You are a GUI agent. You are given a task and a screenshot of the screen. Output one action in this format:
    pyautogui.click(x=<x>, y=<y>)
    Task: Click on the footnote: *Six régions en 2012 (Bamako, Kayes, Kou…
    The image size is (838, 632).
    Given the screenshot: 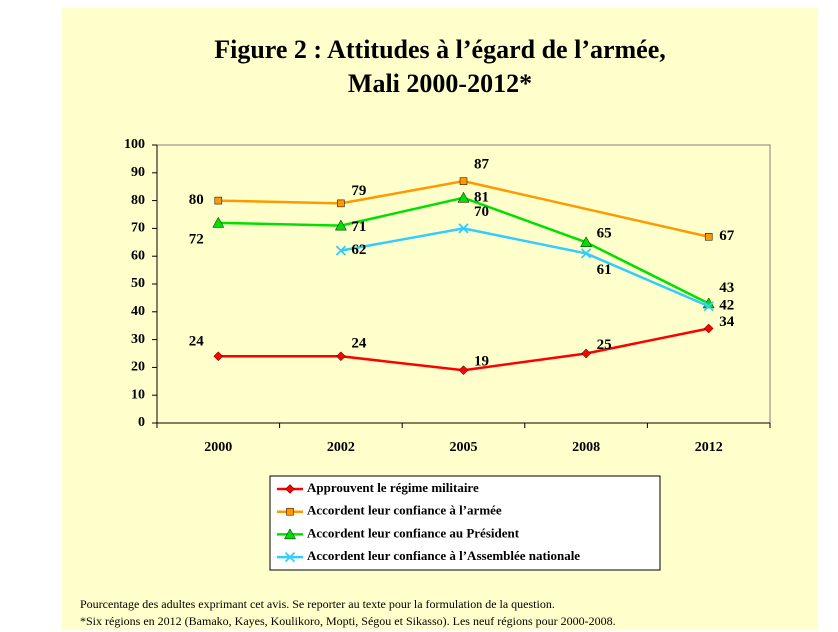 What is the action you would take?
    pyautogui.click(x=348, y=621)
    